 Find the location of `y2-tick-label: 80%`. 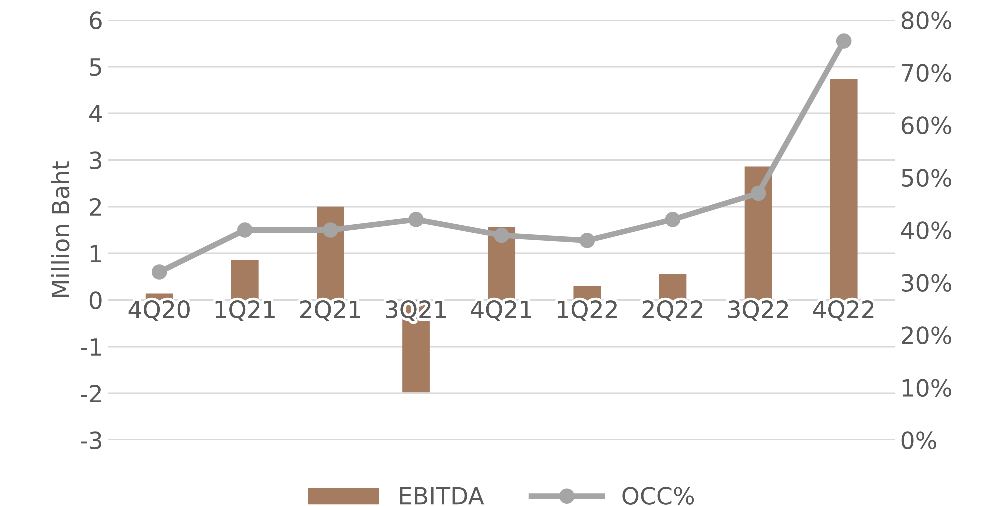

y2-tick-label: 80% is located at coordinates (927, 21).